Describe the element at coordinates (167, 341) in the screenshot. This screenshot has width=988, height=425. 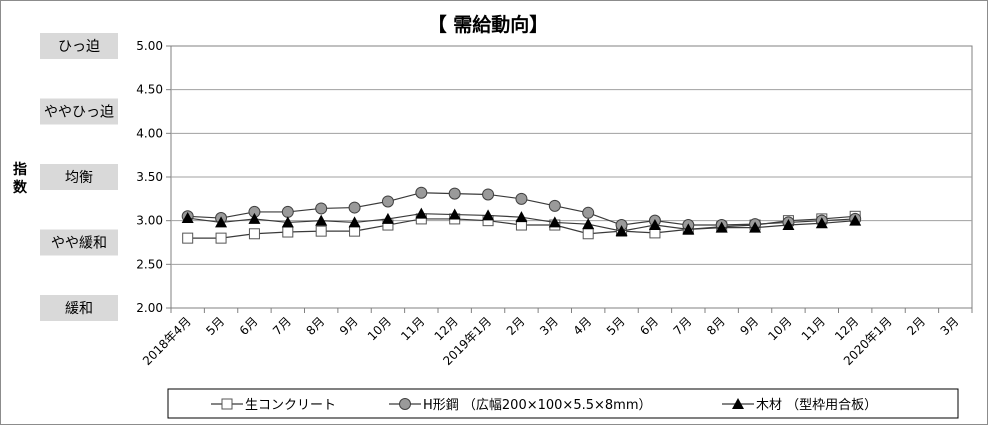
I see `x-tick-label: 2018年4月` at that location.